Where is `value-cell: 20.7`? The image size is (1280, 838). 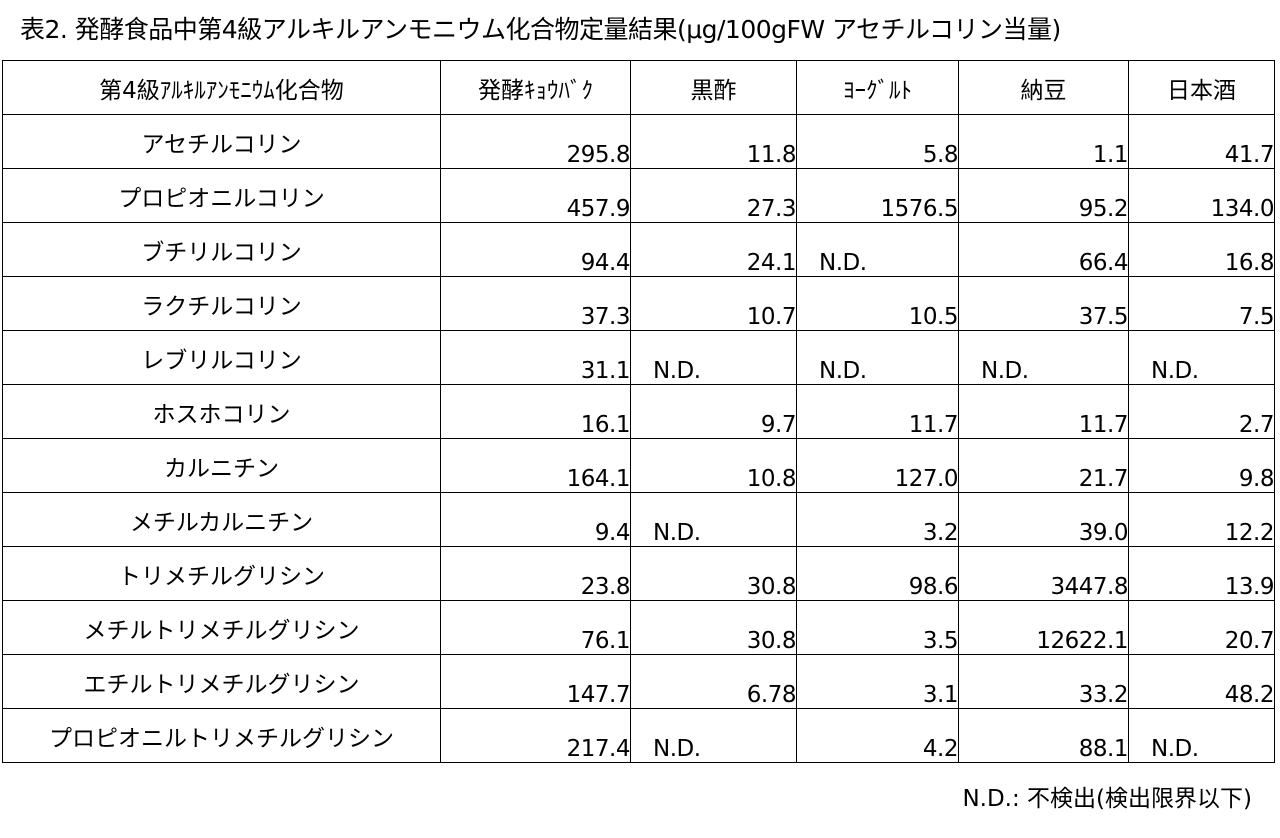
value-cell: 20.7 is located at coordinates (1202, 628).